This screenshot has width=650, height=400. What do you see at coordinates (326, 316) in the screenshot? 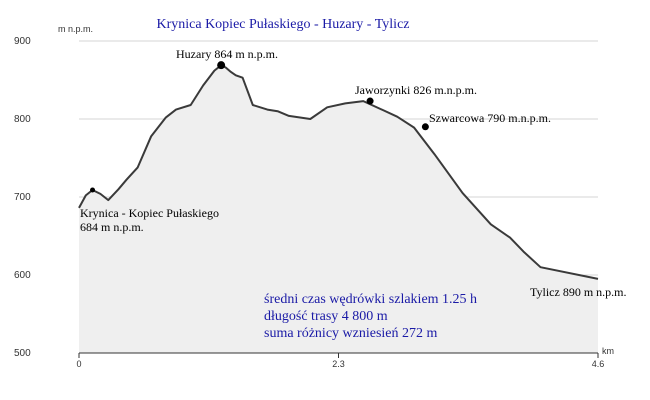
I see `annotation-length: długość trasy 4 800 m` at bounding box center [326, 316].